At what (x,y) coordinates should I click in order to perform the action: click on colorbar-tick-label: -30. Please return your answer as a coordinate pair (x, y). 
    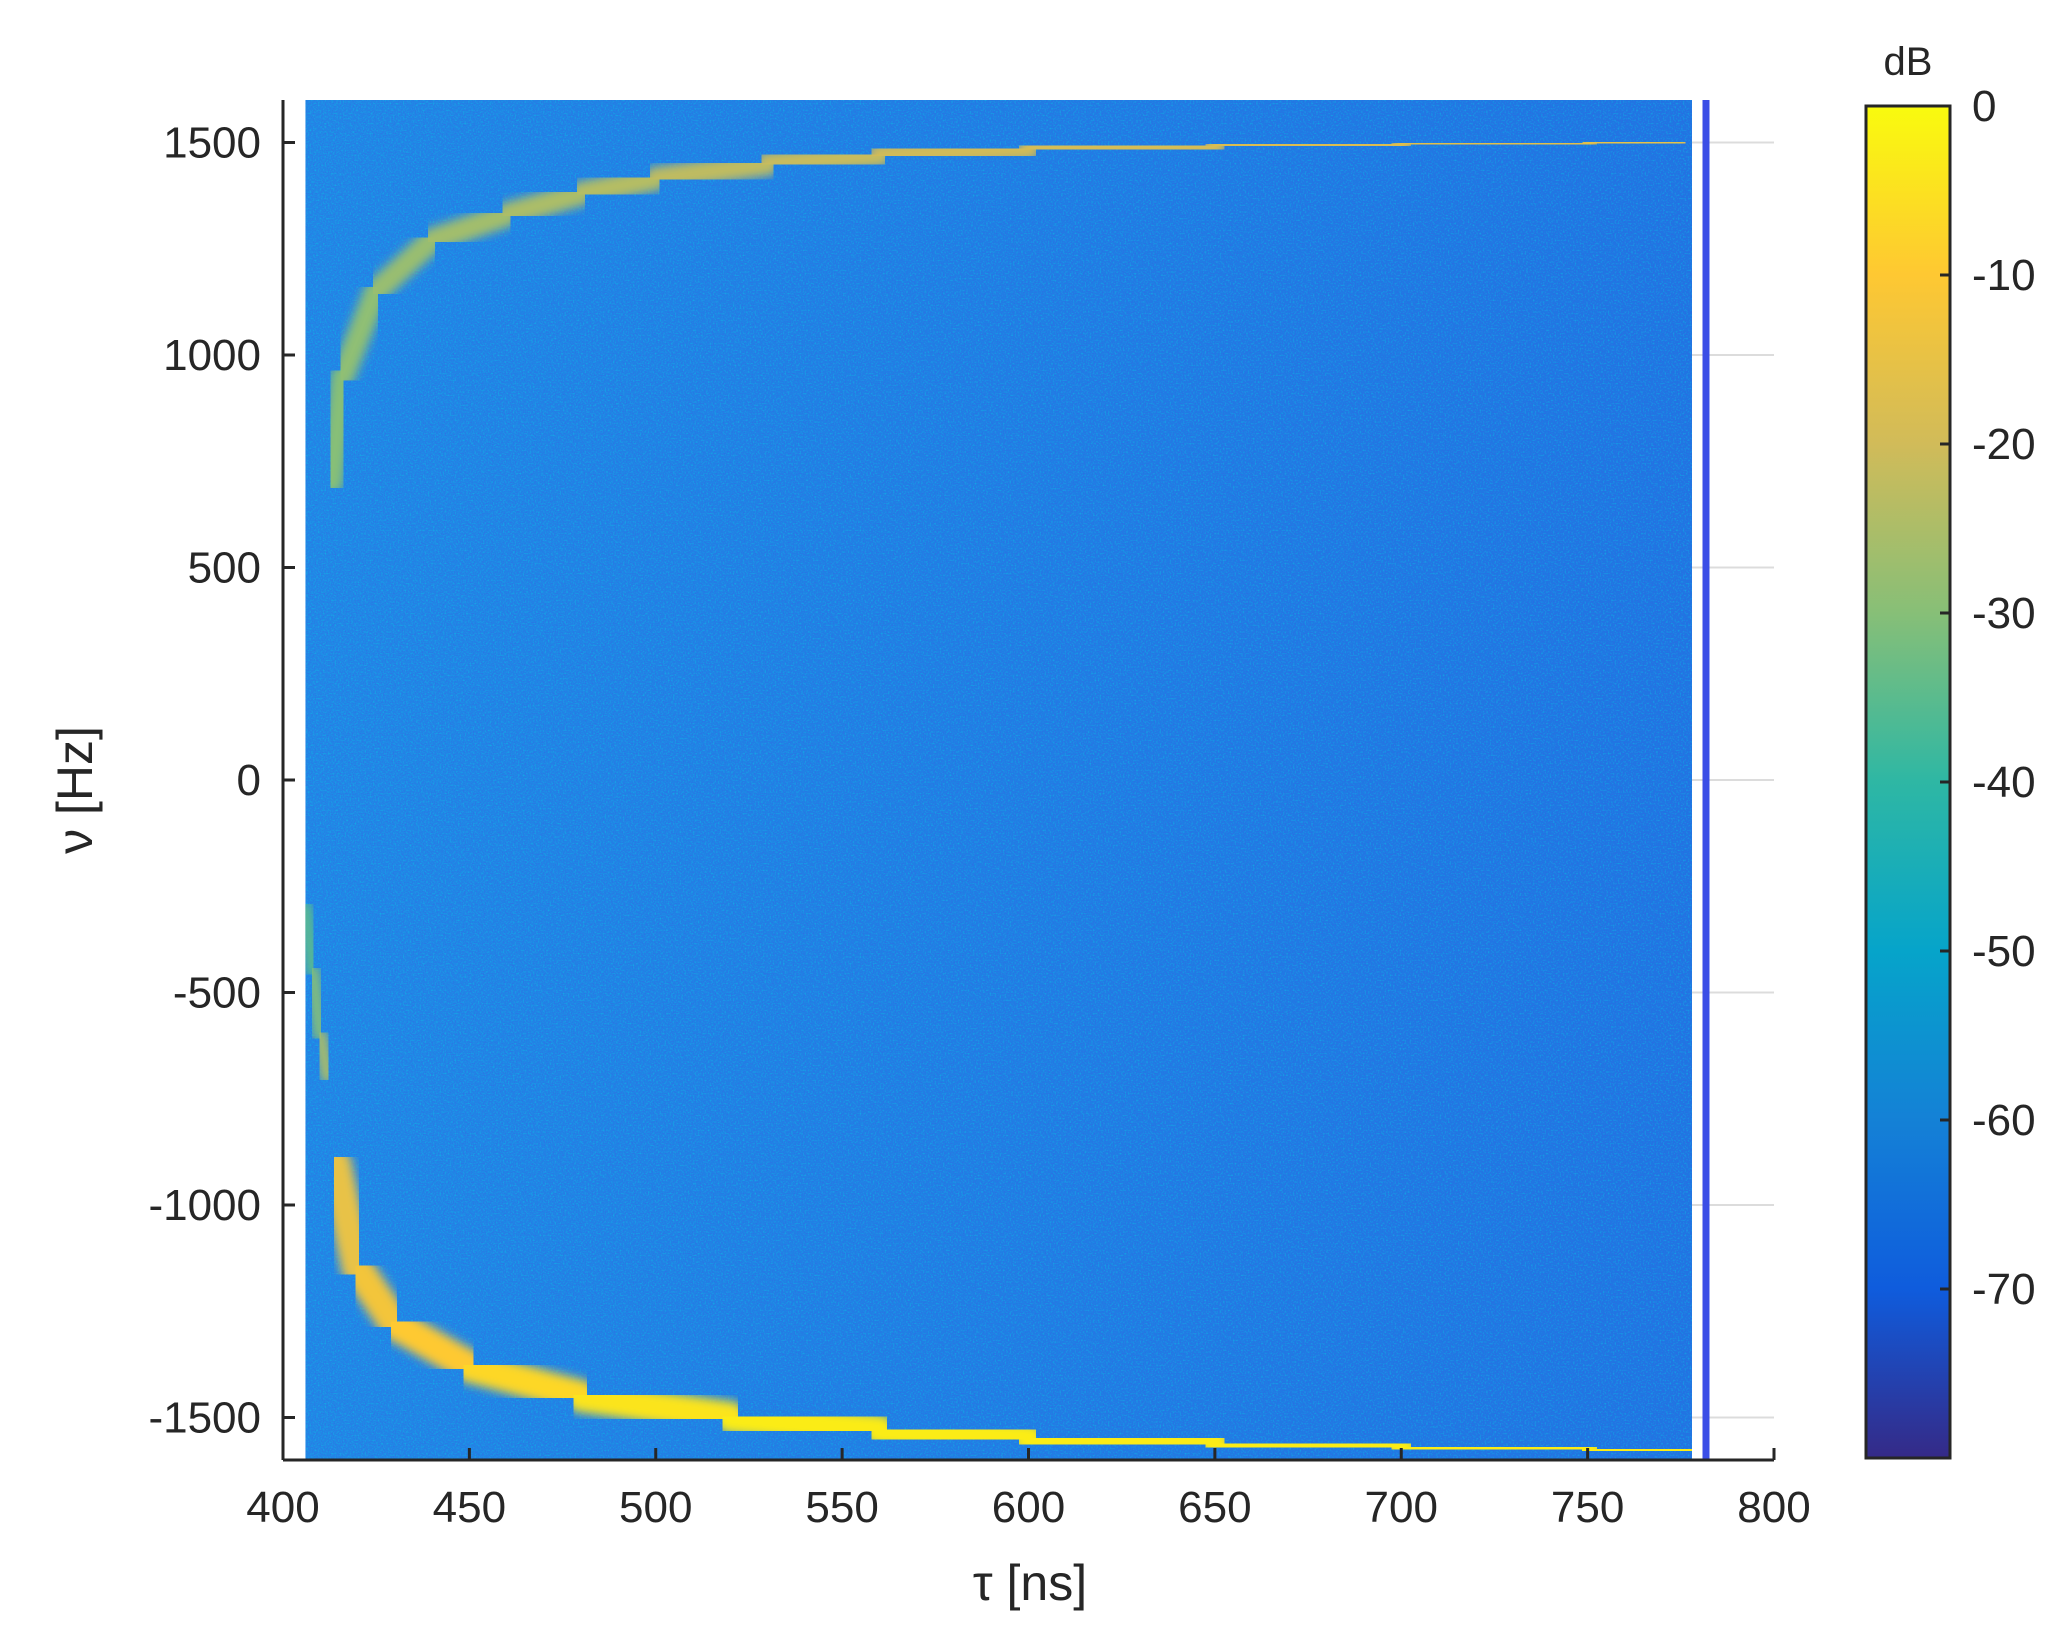
    Looking at the image, I should click on (2004, 613).